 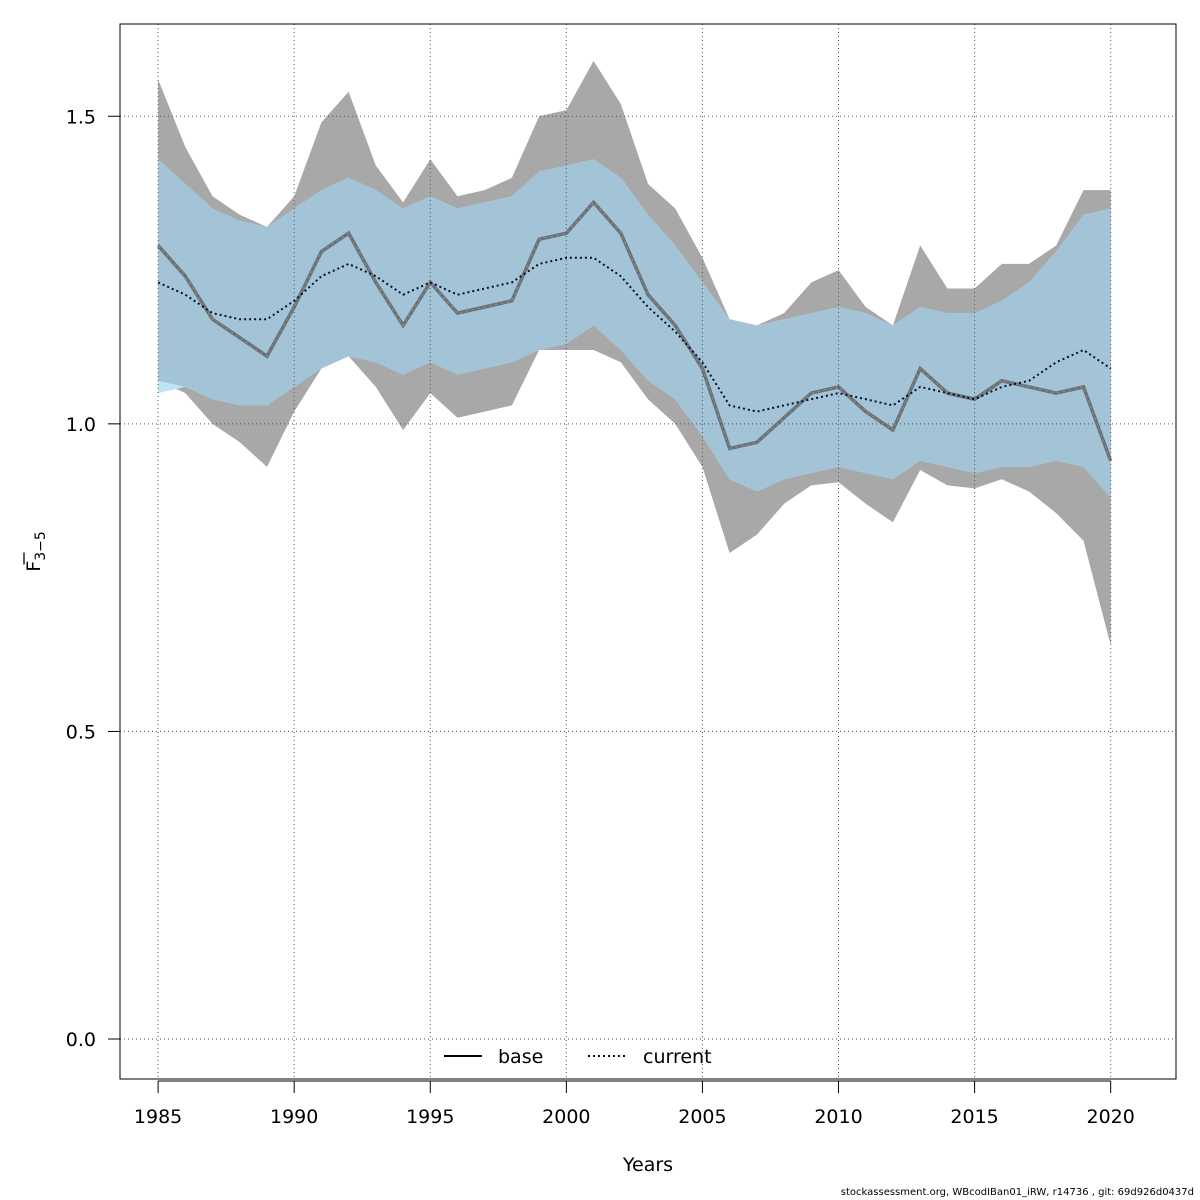 What do you see at coordinates (430, 1117) in the screenshot?
I see `x-tick-label: 1995` at bounding box center [430, 1117].